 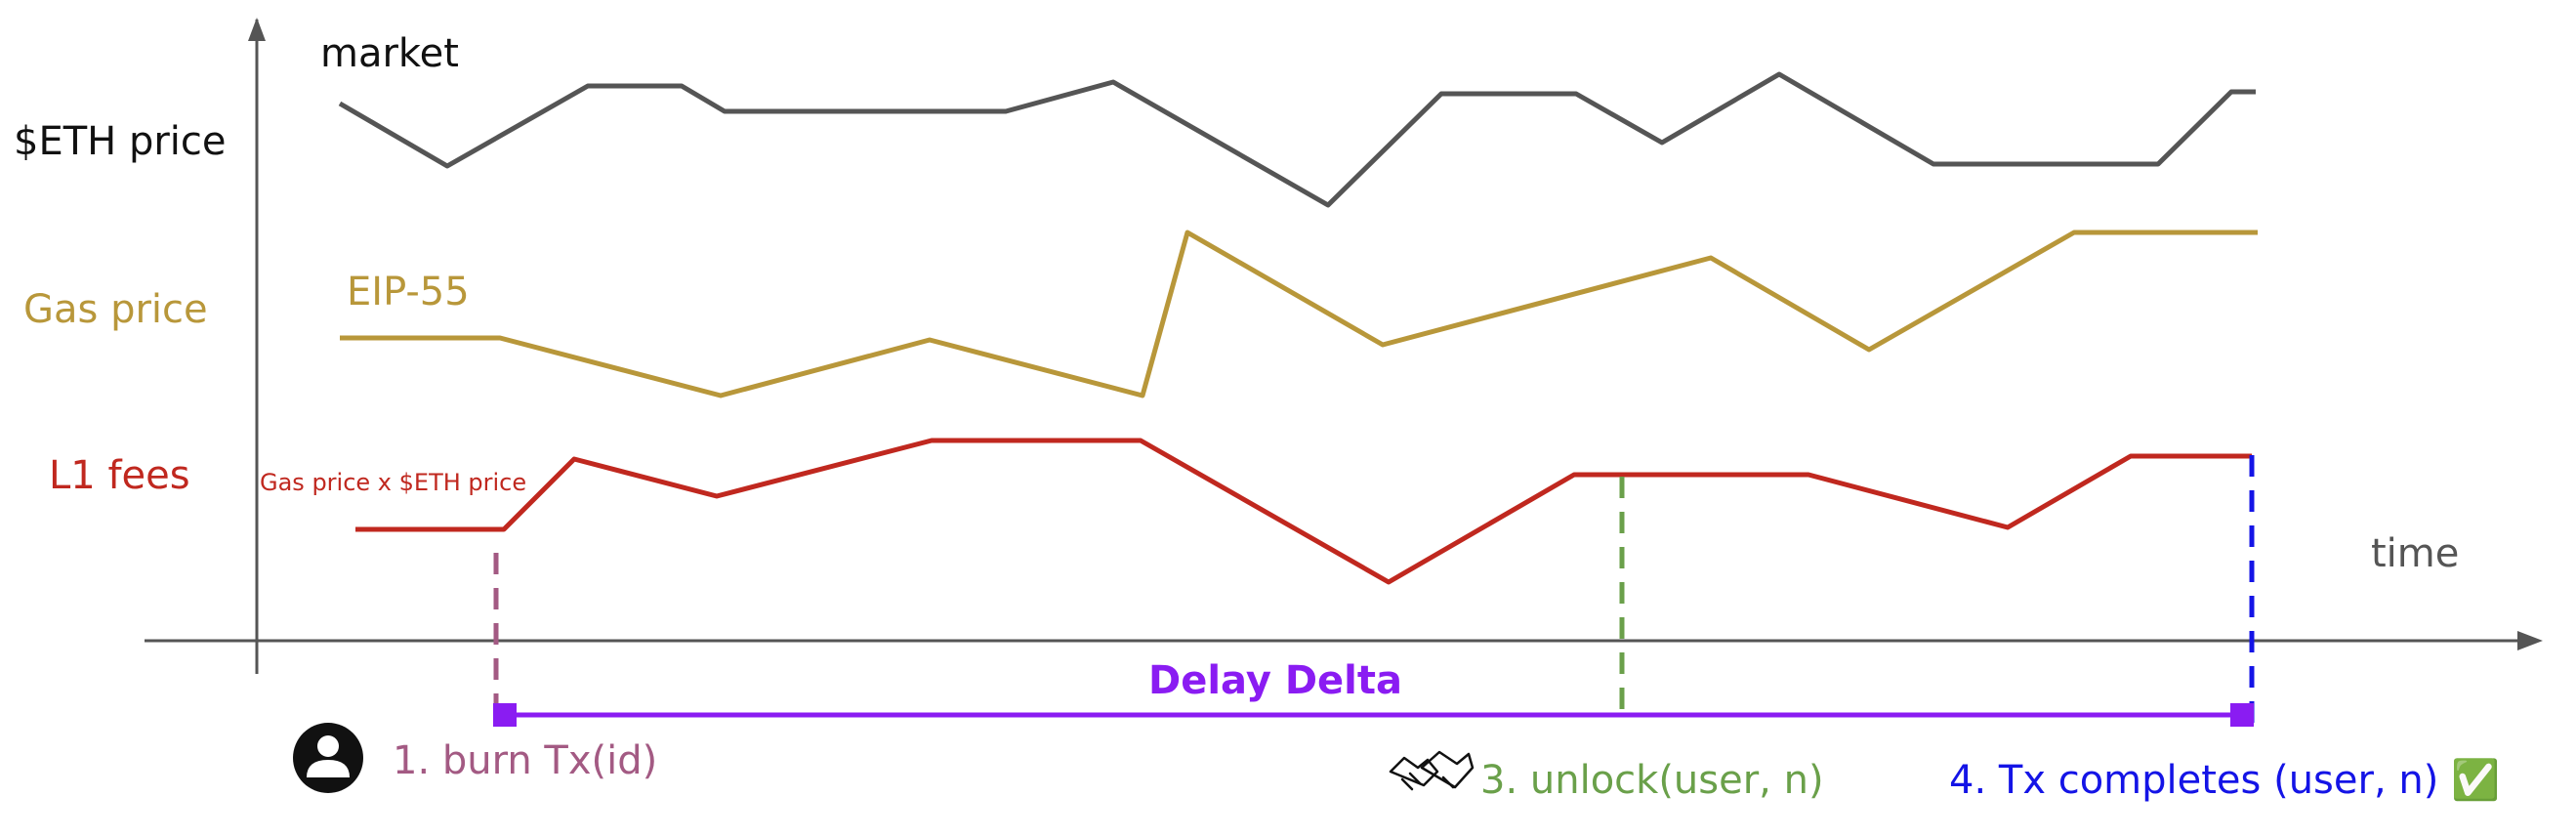 What do you see at coordinates (505, 715) in the screenshot?
I see `delay-start-handle` at bounding box center [505, 715].